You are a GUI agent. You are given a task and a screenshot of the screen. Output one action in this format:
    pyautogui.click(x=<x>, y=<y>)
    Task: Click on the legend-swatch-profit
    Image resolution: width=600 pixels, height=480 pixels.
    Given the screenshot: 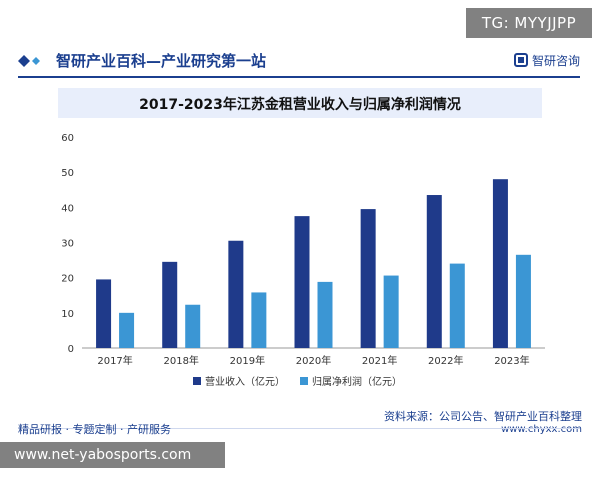 What is the action you would take?
    pyautogui.click(x=304, y=381)
    